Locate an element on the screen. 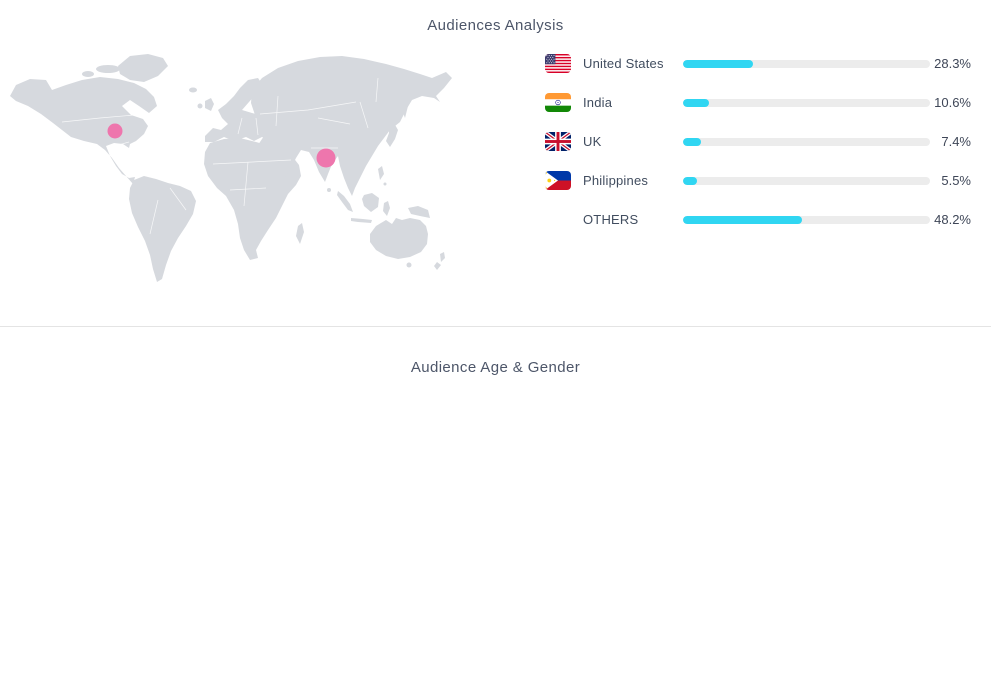 The height and width of the screenshot is (698, 991). country-list: United States 28.3% India 10.6% is located at coordinates (758, 141).